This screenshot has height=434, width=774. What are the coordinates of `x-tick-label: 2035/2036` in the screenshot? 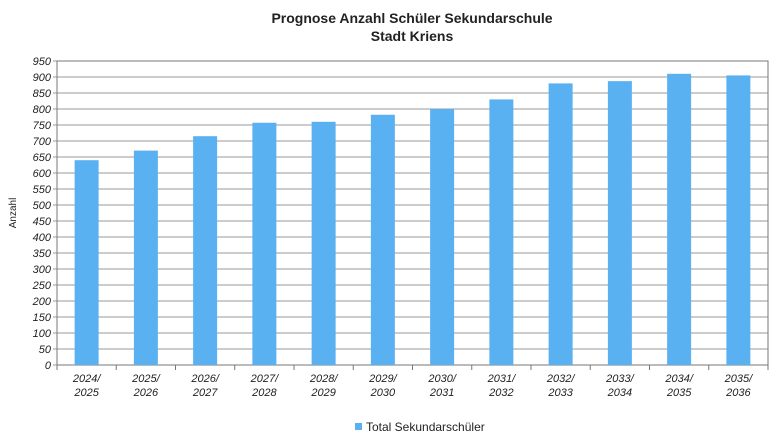 It's located at (738, 386).